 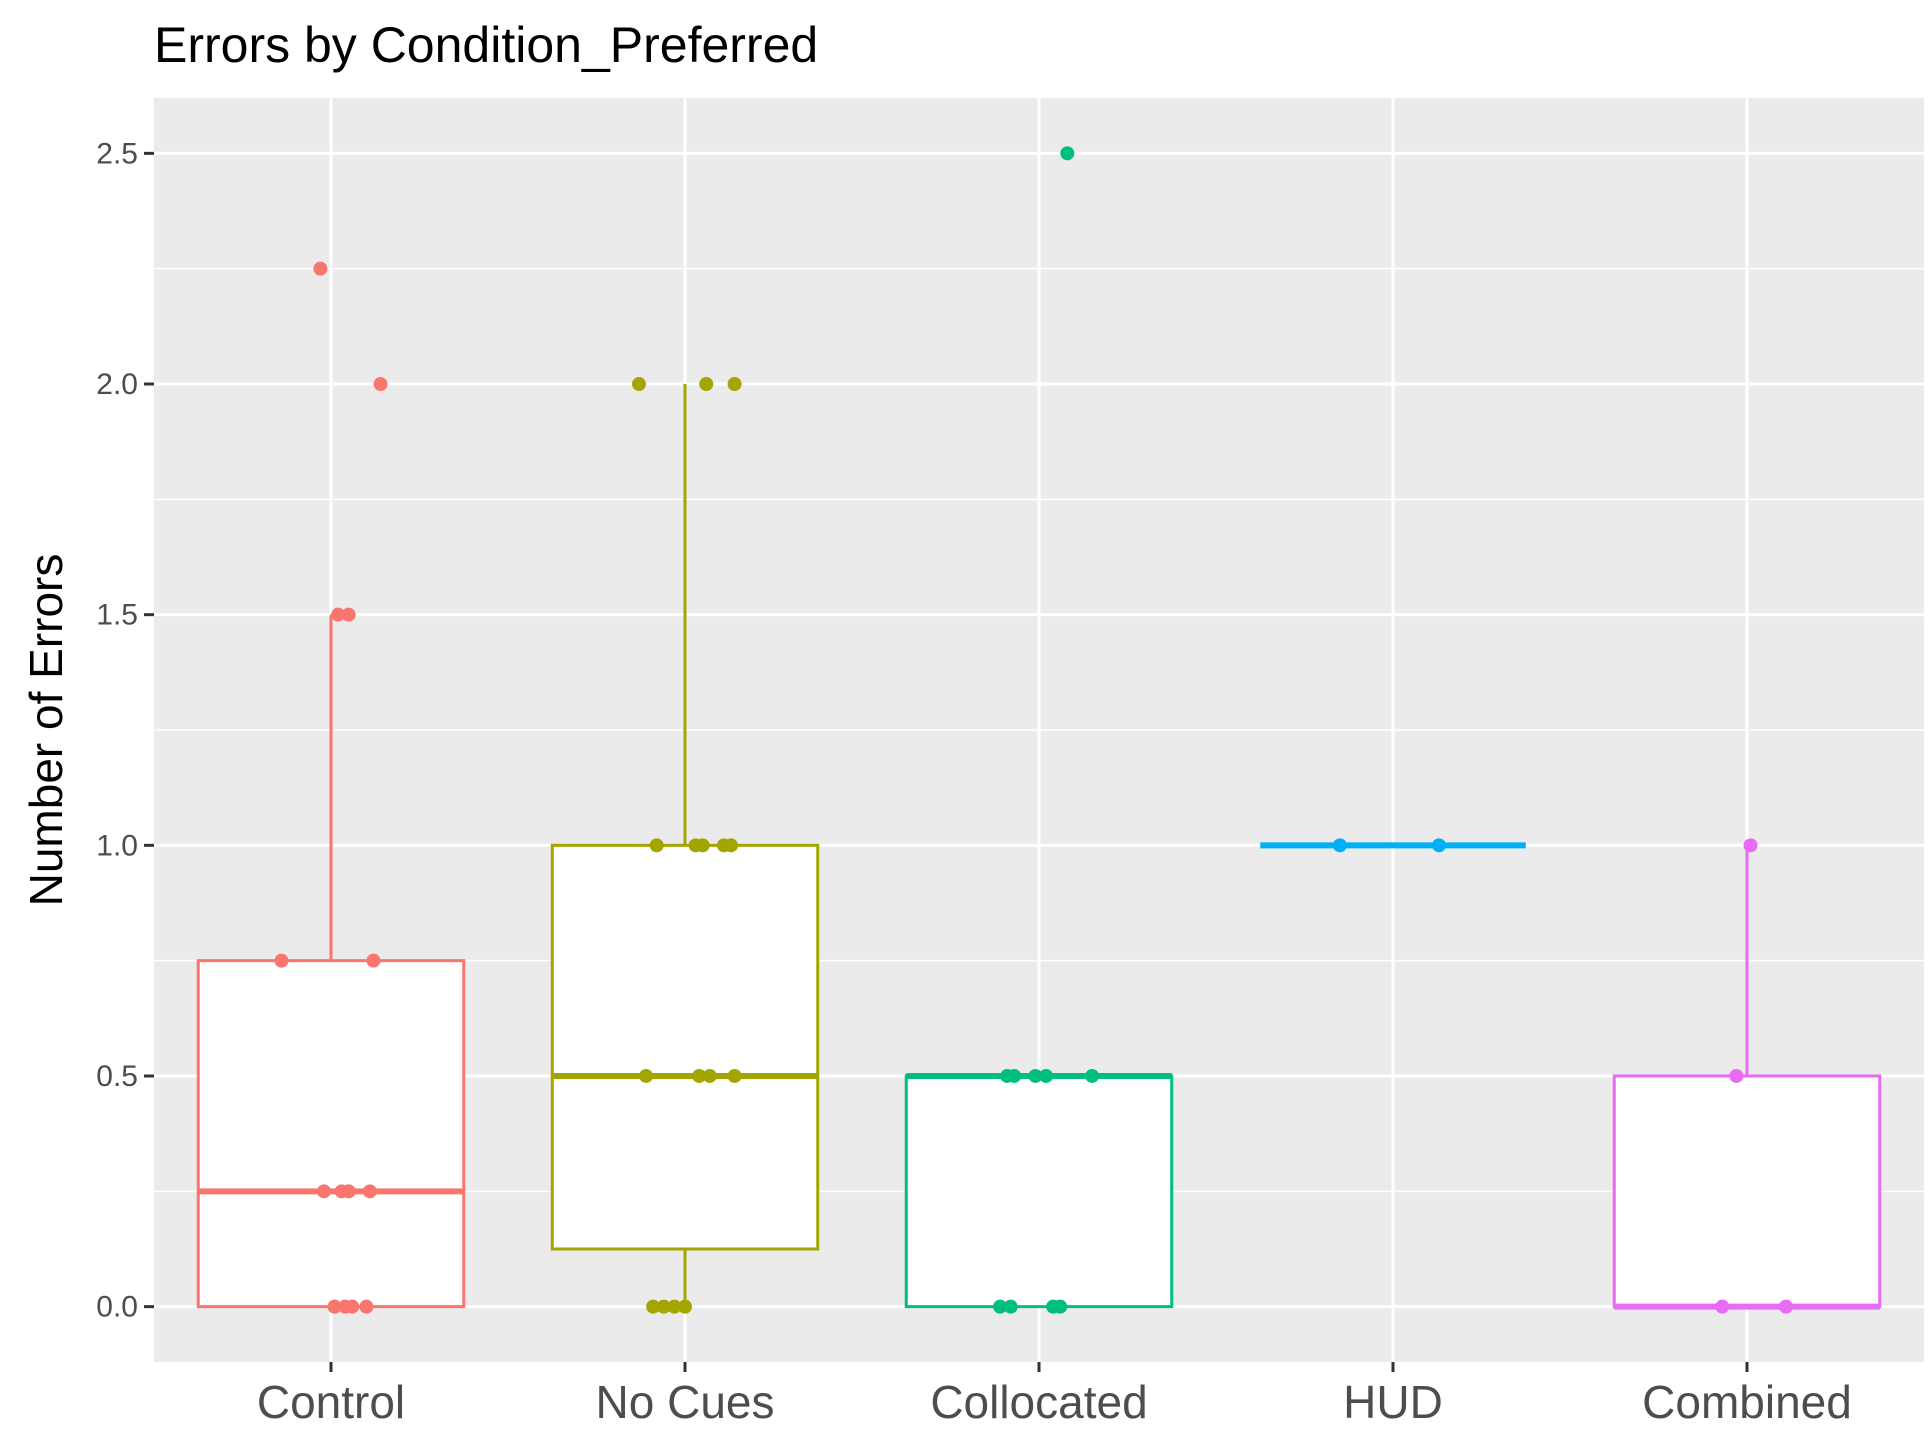 What do you see at coordinates (685, 1402) in the screenshot?
I see `x-tick-label: No Cues` at bounding box center [685, 1402].